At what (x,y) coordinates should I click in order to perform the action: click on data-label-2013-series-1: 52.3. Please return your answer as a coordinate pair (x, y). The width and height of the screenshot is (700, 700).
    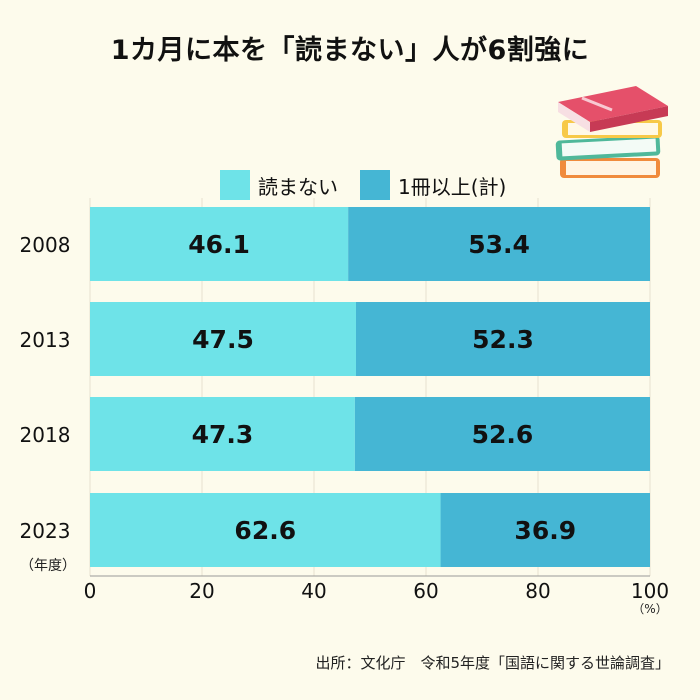
    Looking at the image, I should click on (503, 339).